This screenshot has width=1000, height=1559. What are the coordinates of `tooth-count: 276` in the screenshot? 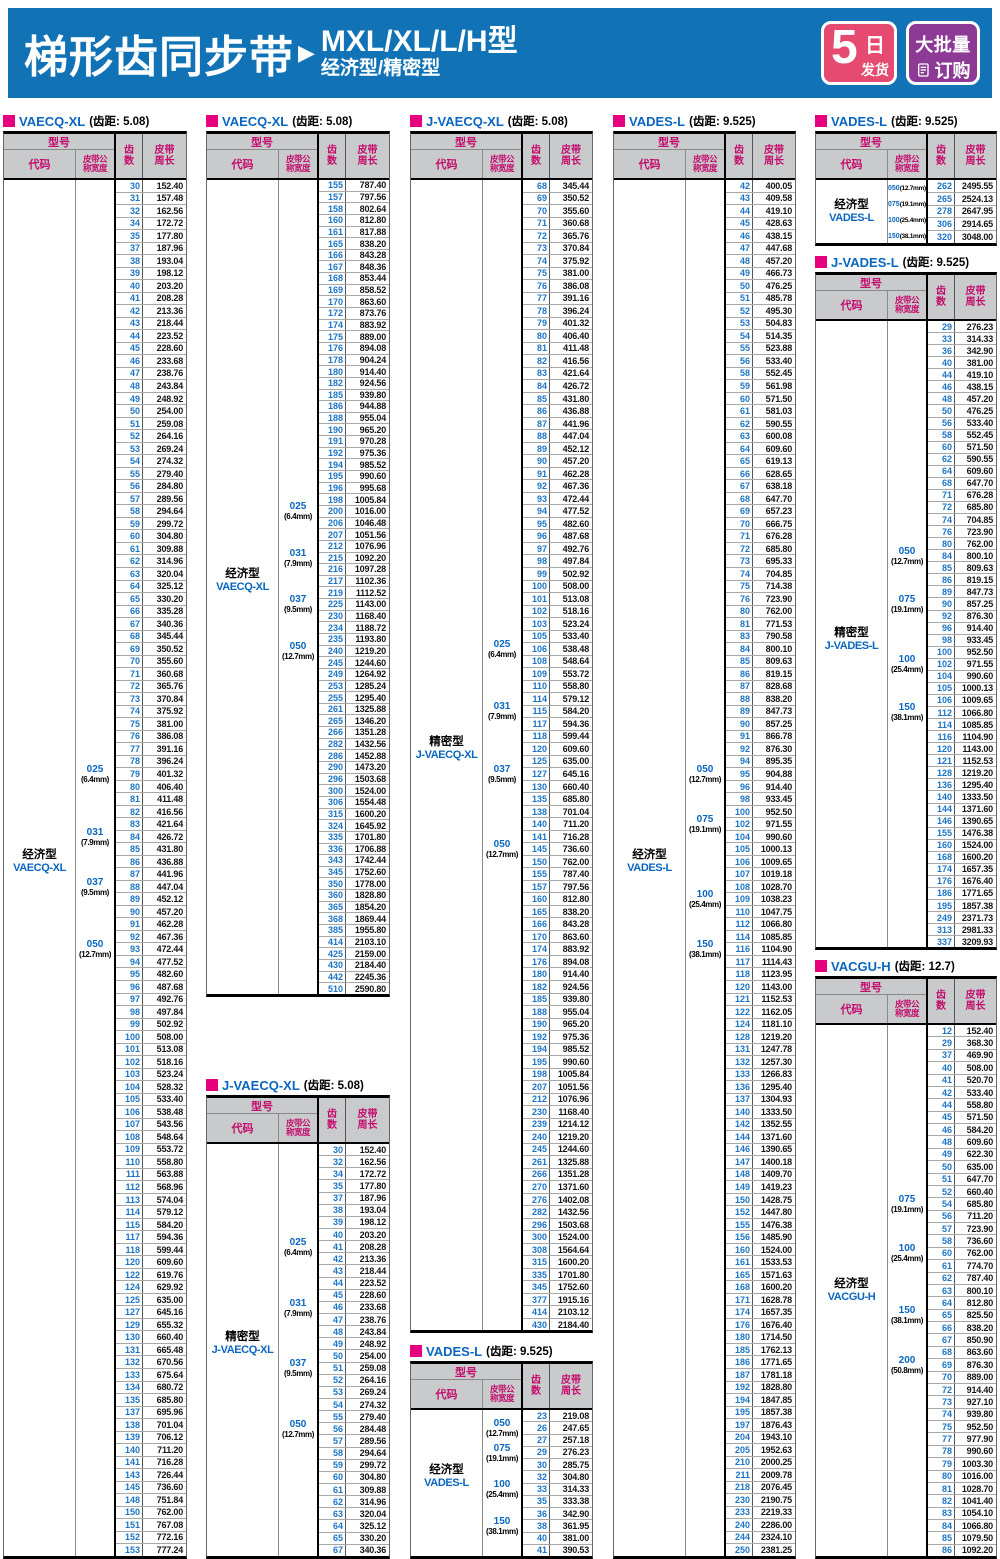 It's located at (539, 1199).